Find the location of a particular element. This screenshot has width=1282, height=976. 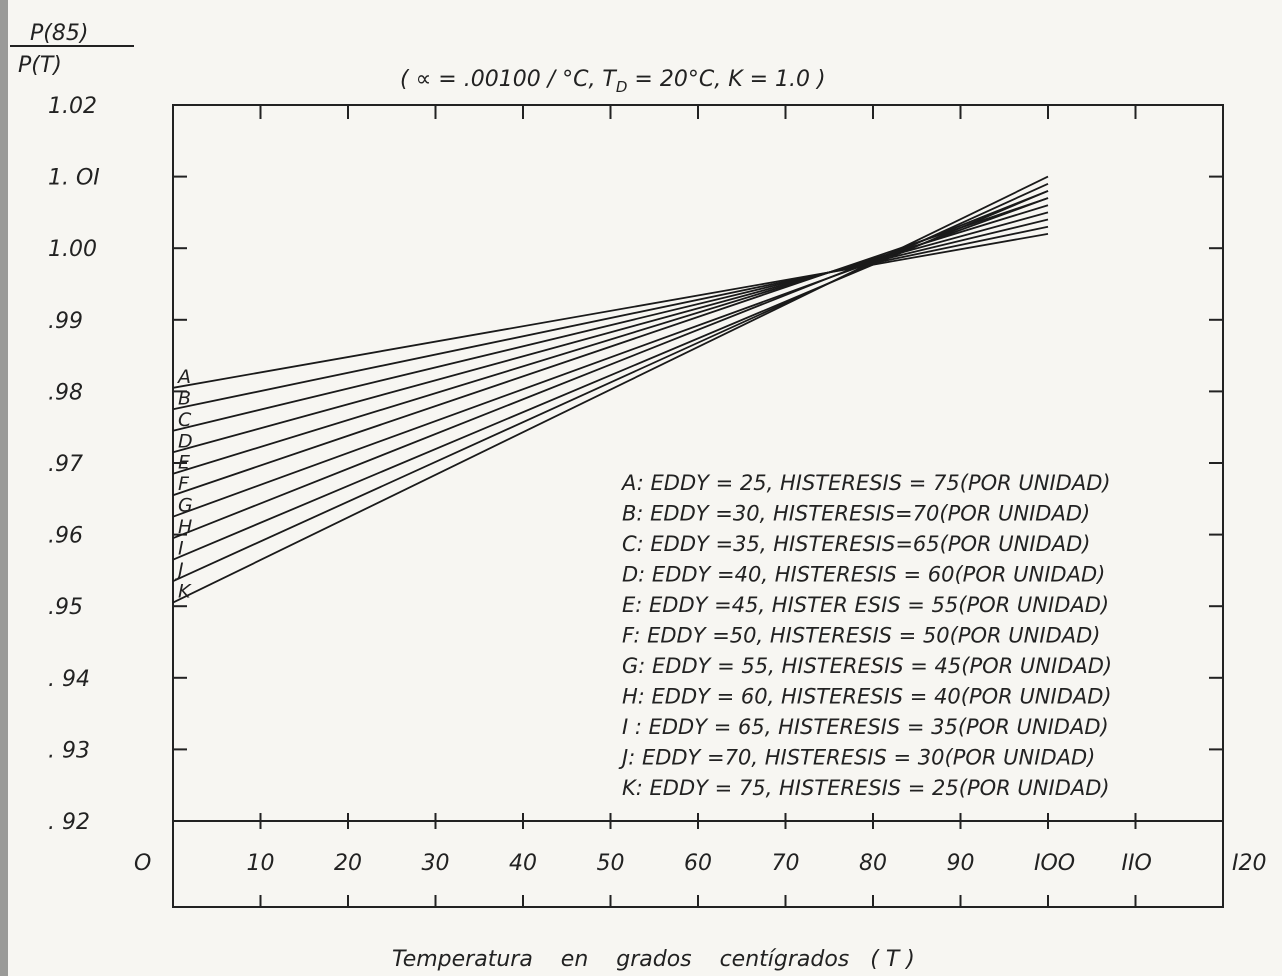

series-label-d: D is located at coordinates (185, 441).